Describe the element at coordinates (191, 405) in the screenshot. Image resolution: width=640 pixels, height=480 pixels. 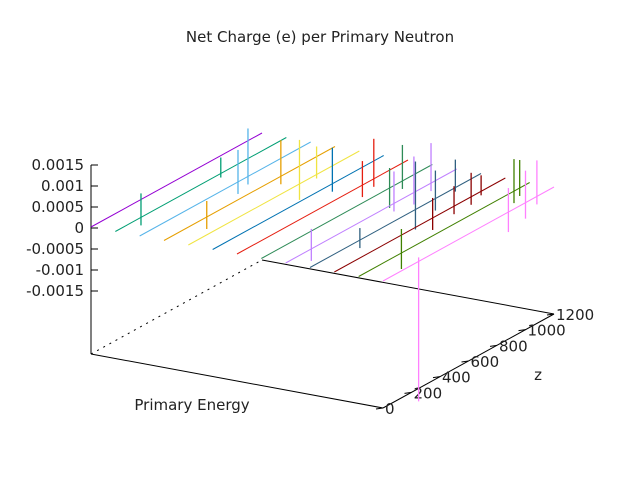
I see `x-axis-label: Primary Energy` at that location.